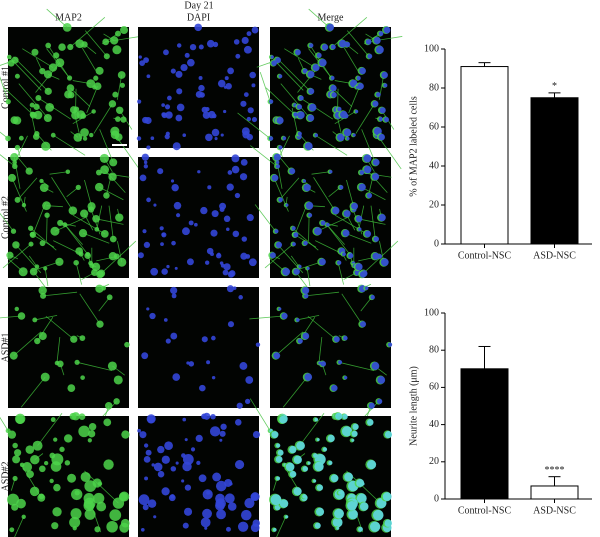 This screenshot has width=600, height=537. I want to click on row-label: Control #2, so click(5, 217).